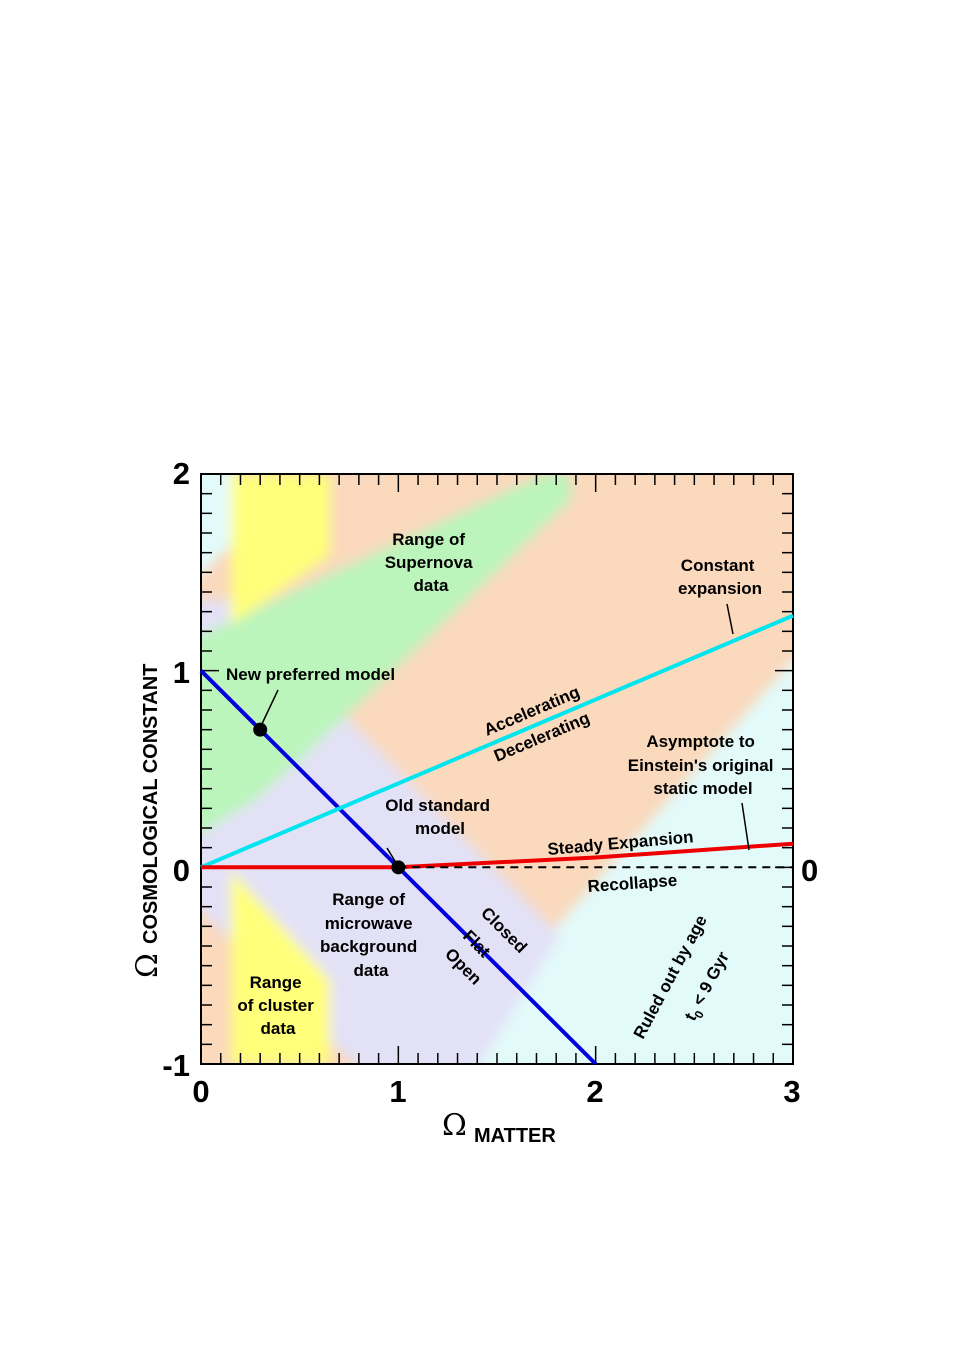 The height and width of the screenshot is (1362, 963). I want to click on x-axis-label: MATTER, so click(515, 1136).